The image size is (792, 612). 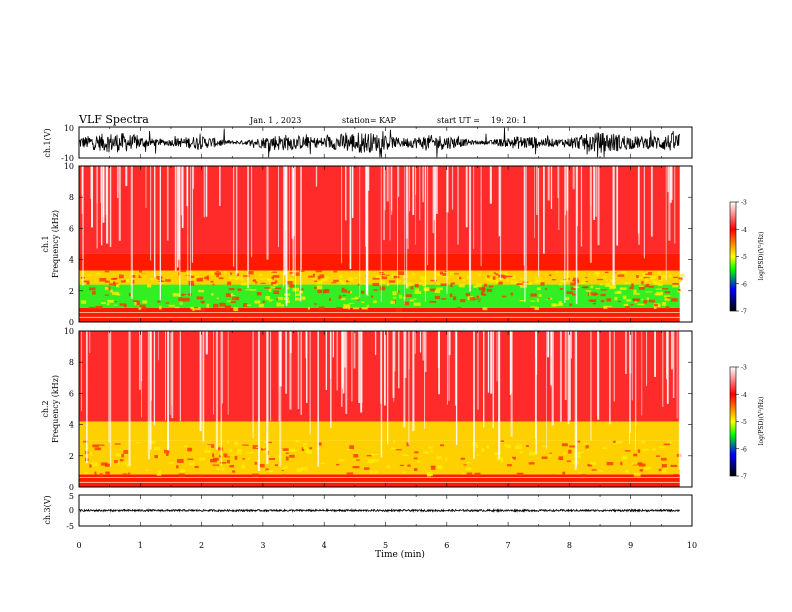 I want to click on colorbar-tick-label: -7, so click(x=744, y=312).